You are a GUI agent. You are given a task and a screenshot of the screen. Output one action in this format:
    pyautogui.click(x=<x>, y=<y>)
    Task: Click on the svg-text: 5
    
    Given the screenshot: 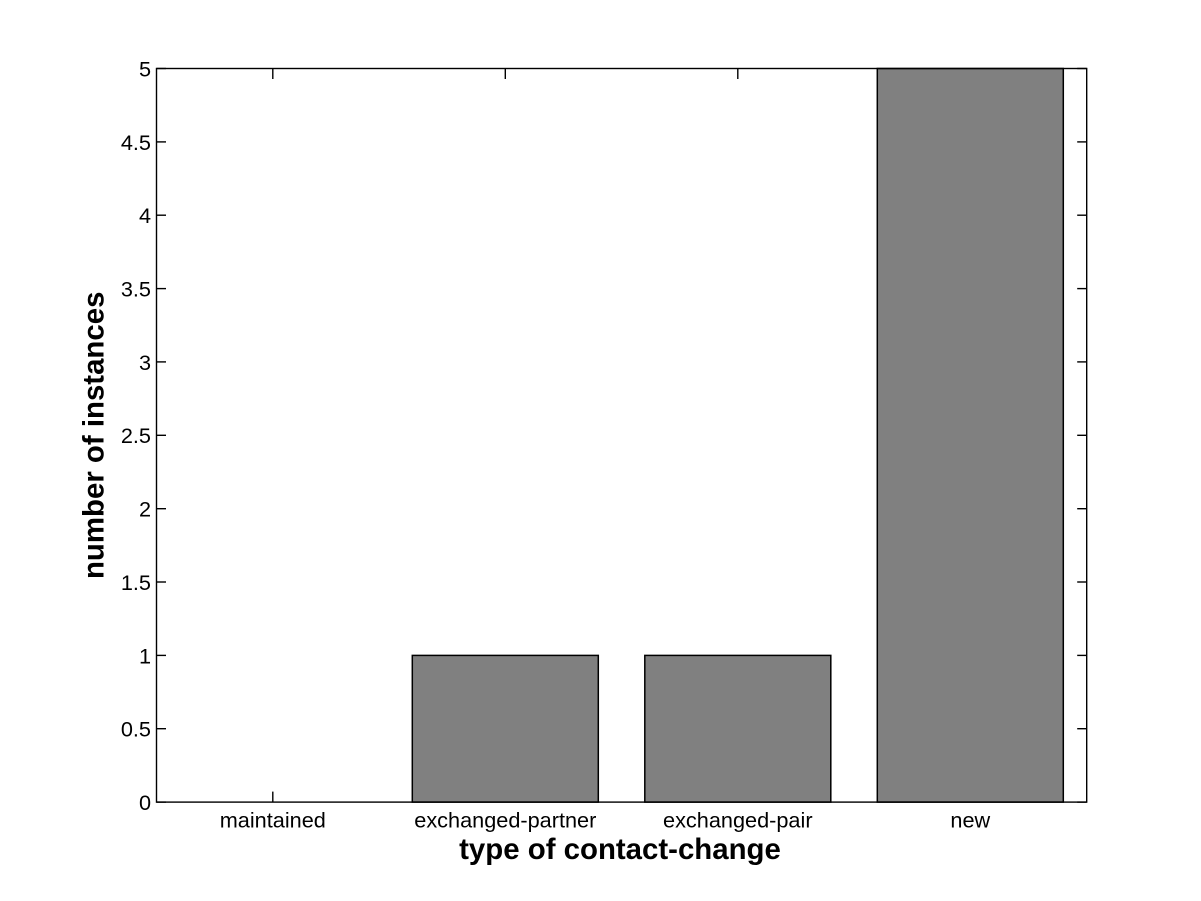 What is the action you would take?
    pyautogui.click(x=145, y=68)
    